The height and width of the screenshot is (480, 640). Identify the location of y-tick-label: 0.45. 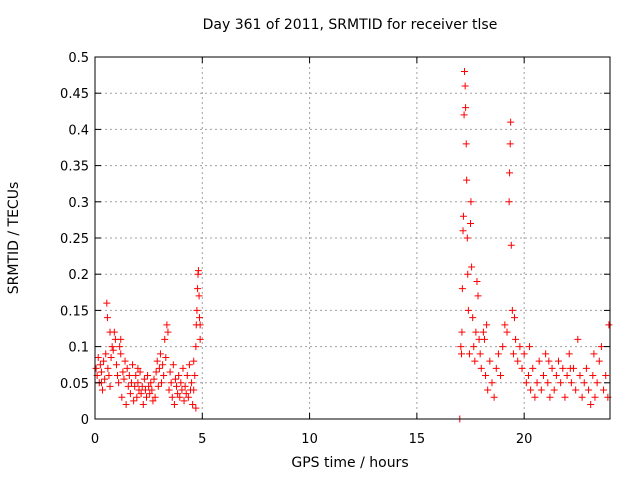
(74, 94).